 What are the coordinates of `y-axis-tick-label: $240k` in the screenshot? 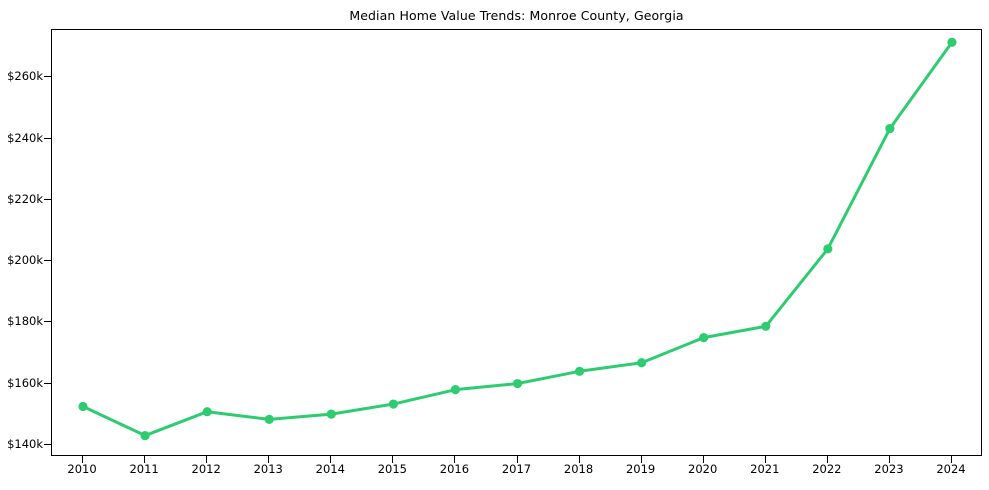 It's located at (25, 137).